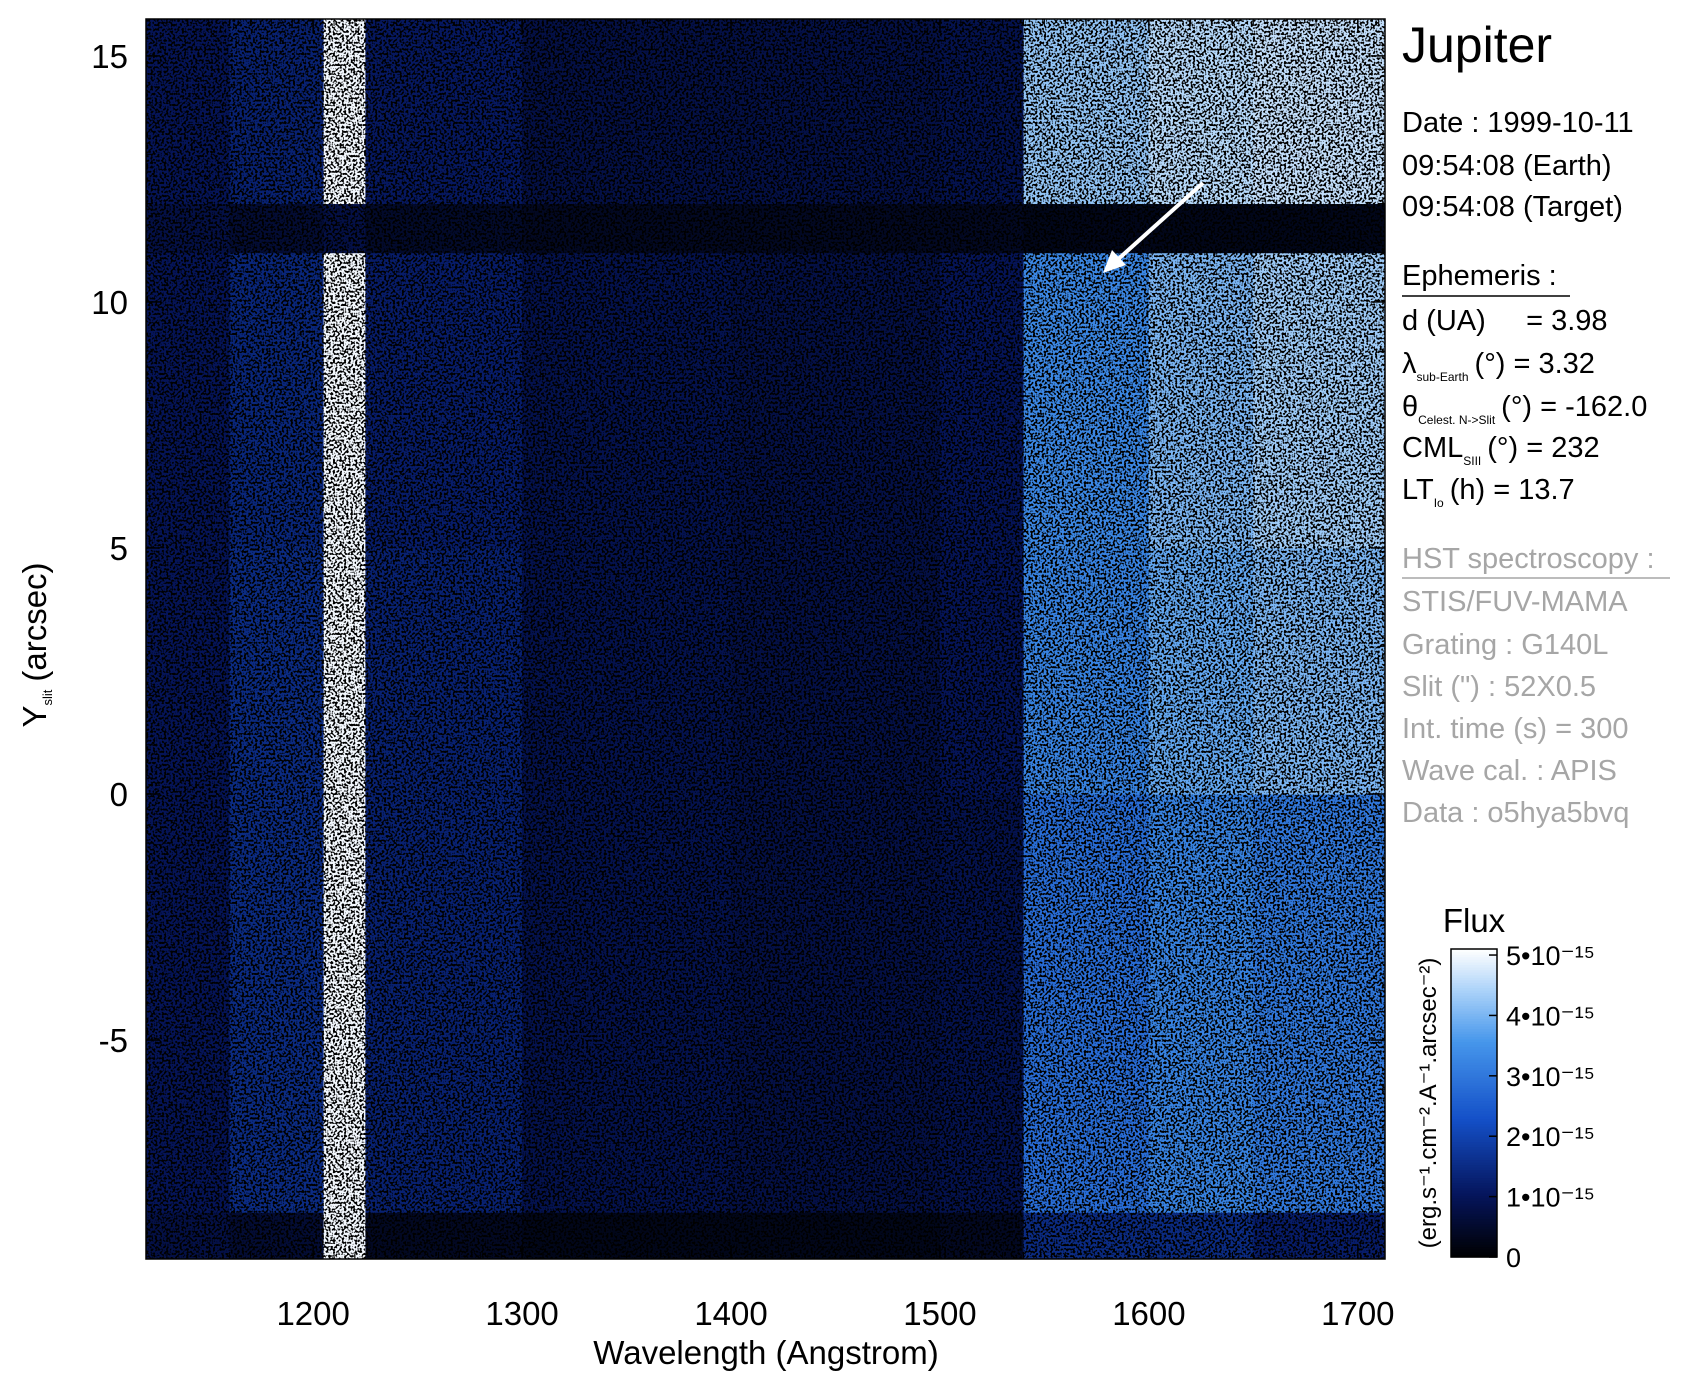 The width and height of the screenshot is (1683, 1385). What do you see at coordinates (1474, 920) in the screenshot?
I see `colorbar-title: Flux` at bounding box center [1474, 920].